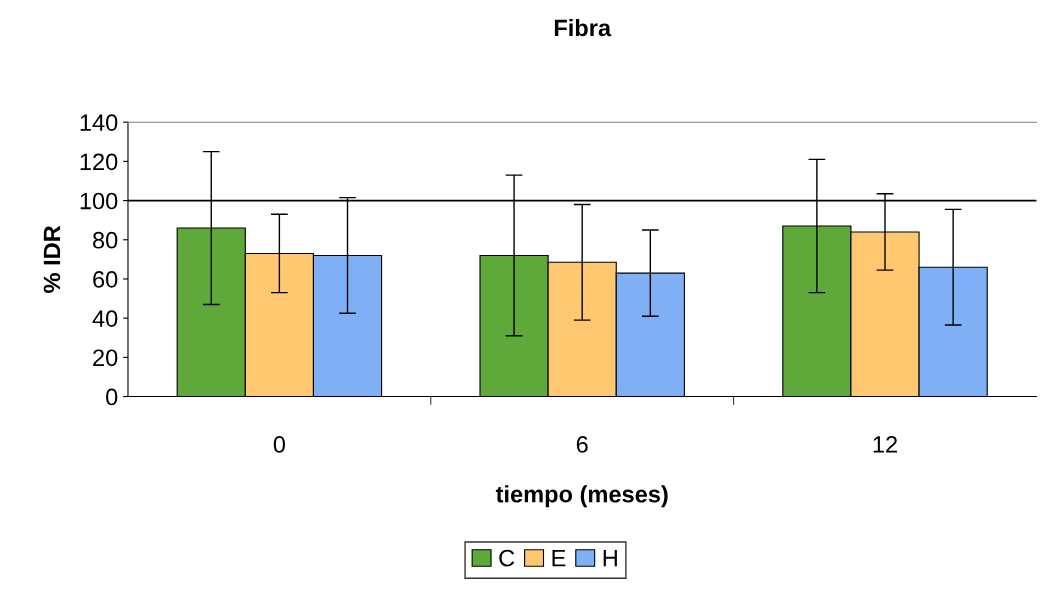 This screenshot has width=1049, height=599. What do you see at coordinates (52, 259) in the screenshot?
I see `y-axis-title: % IDR` at bounding box center [52, 259].